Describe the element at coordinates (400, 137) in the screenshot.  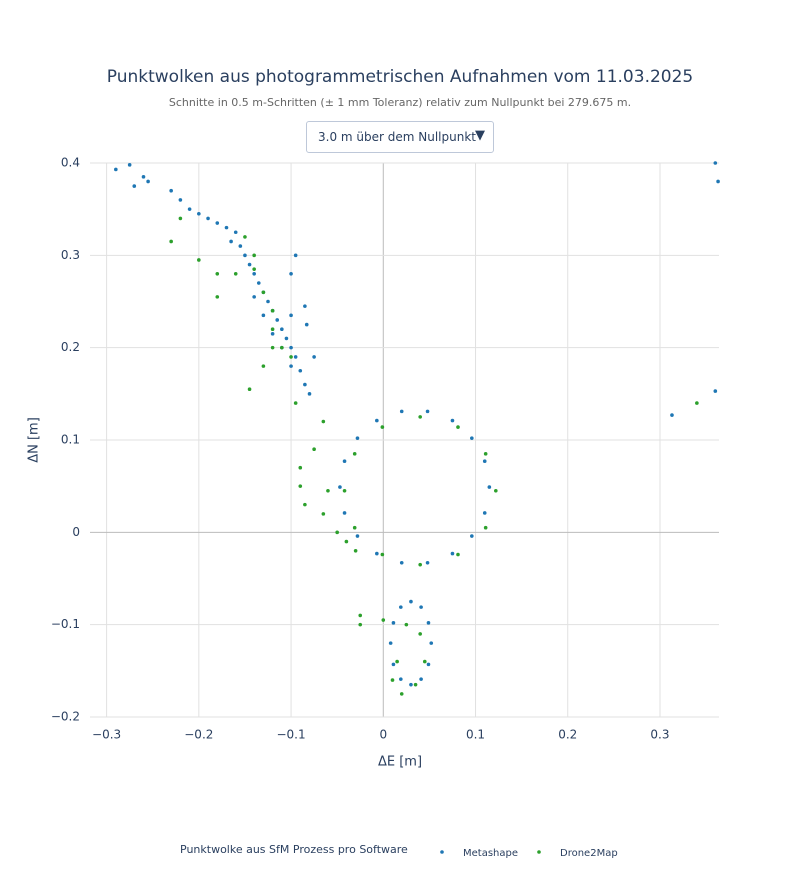
I see `dropdown: 3.0 m über dem Nullpunkt ▼` at that location.